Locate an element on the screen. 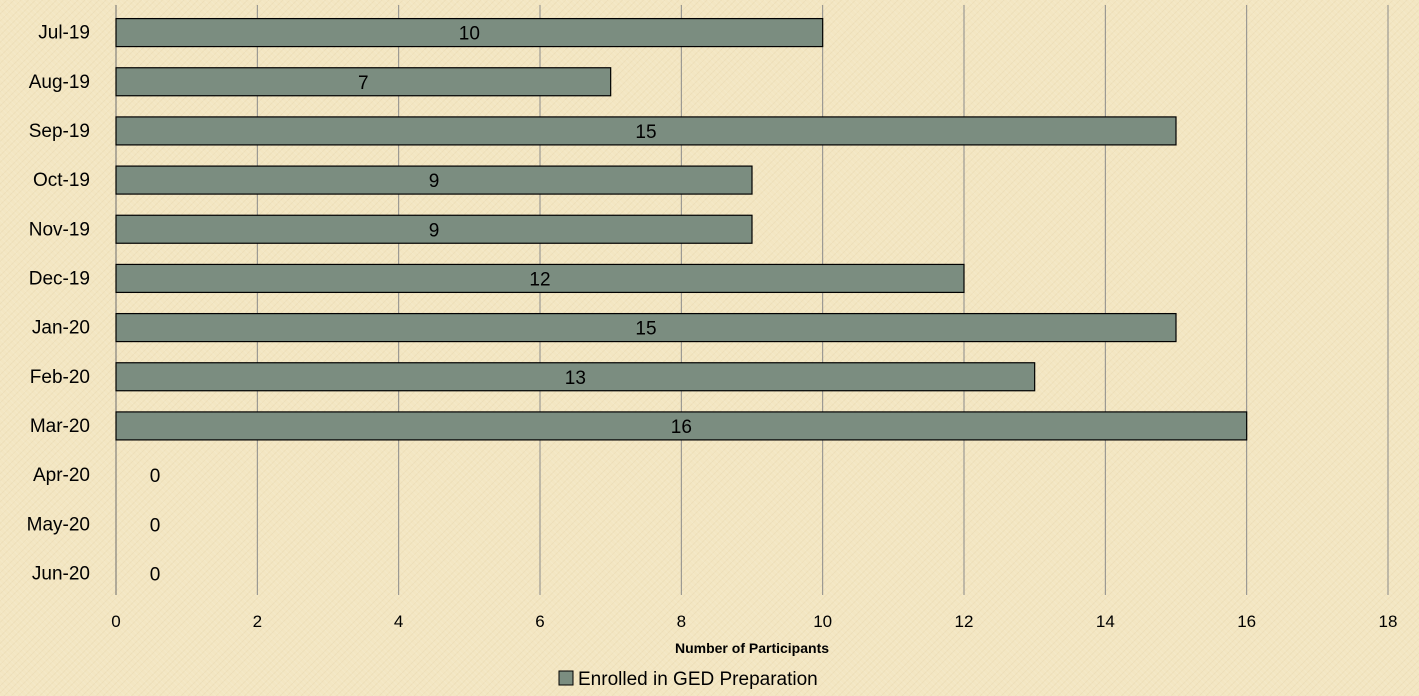 The height and width of the screenshot is (696, 1419). data-label-5: 12 is located at coordinates (539, 279).